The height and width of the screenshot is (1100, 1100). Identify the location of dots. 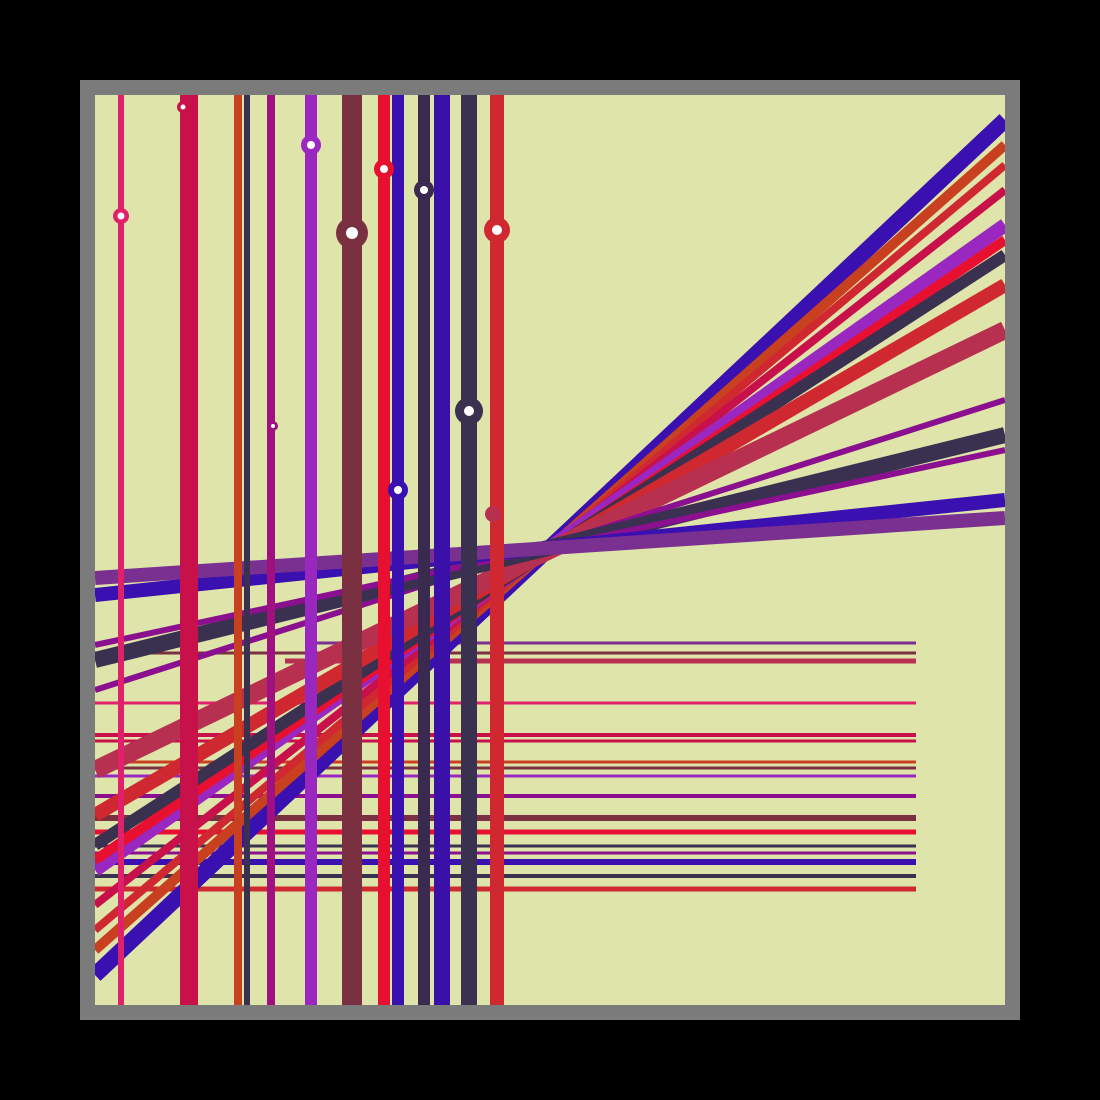
(311, 311).